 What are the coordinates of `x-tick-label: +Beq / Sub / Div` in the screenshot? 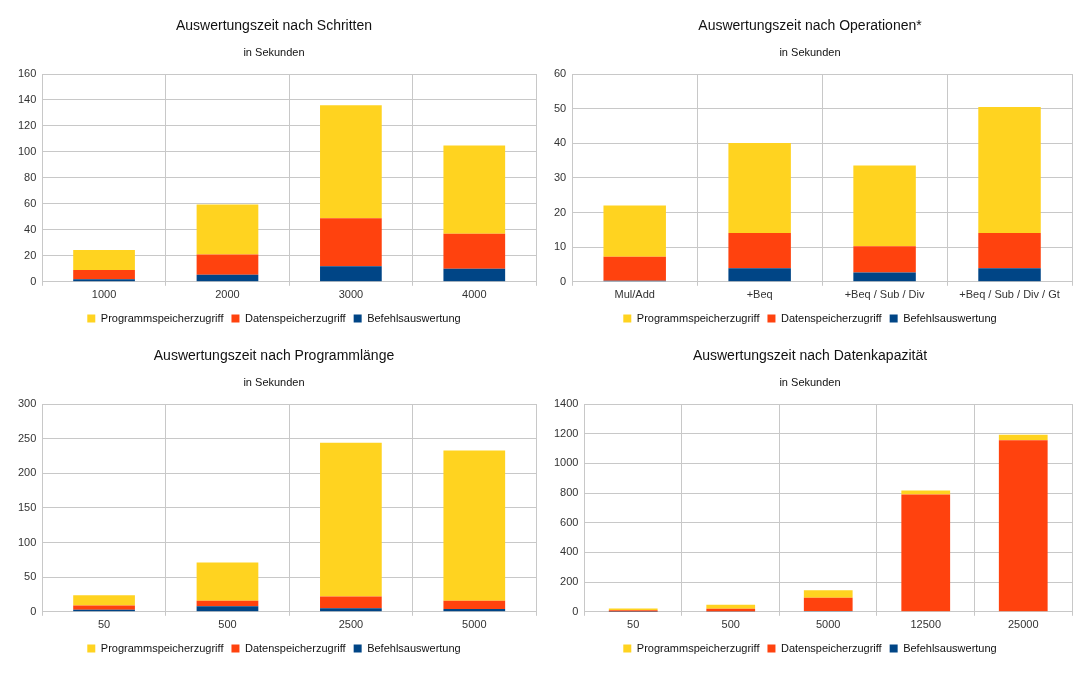 It's located at (884, 294).